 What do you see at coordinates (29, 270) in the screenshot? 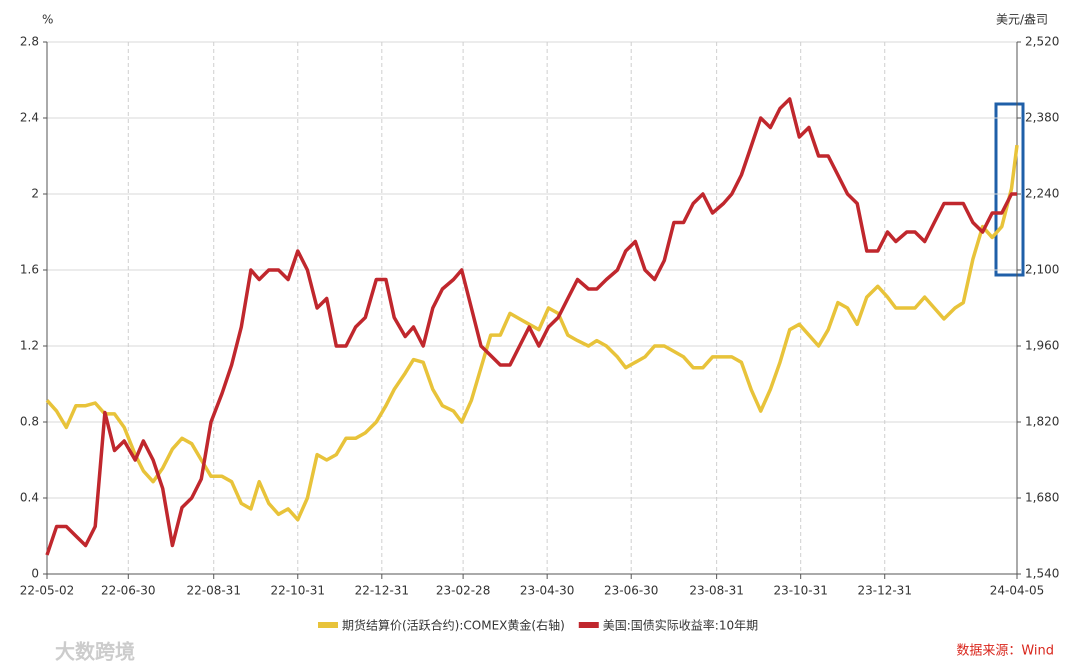
I see `y-tick-label: 1.6` at bounding box center [29, 270].